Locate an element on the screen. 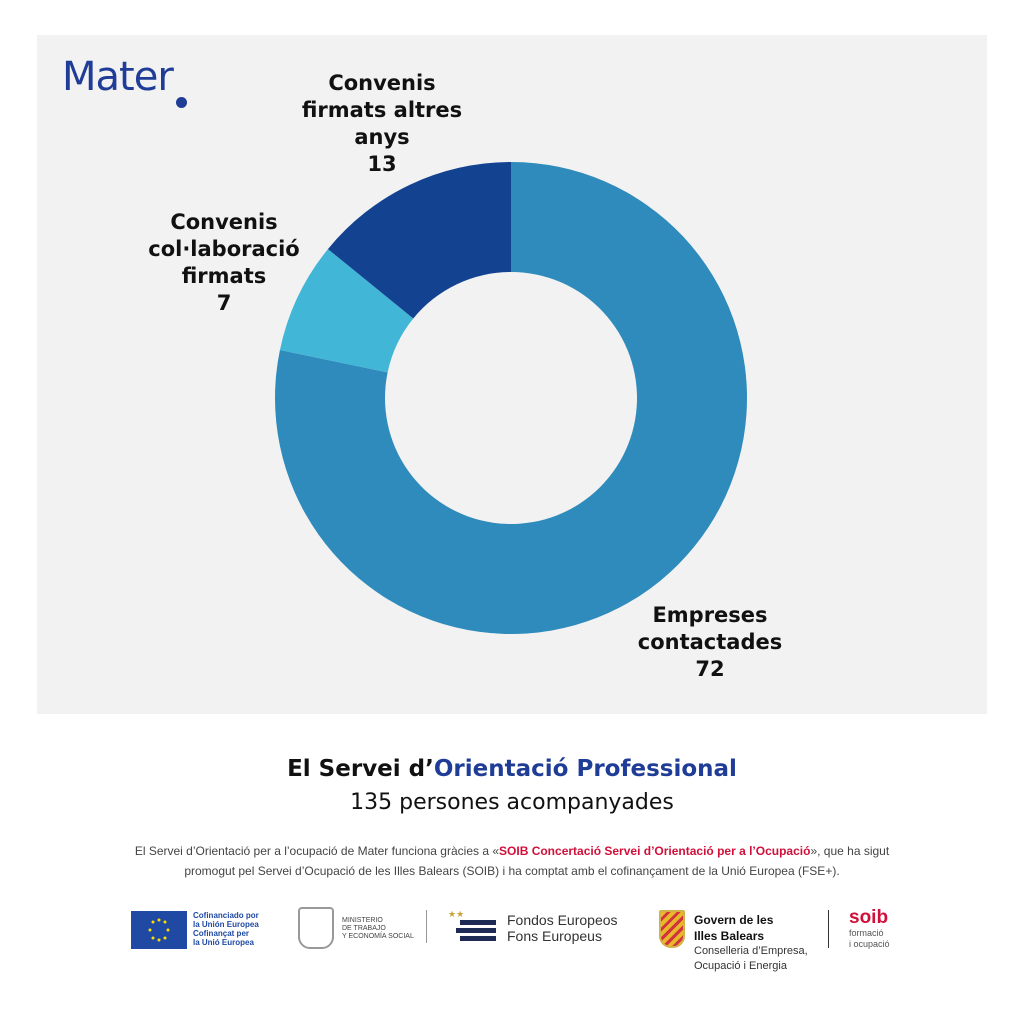 The height and width of the screenshot is (1024, 1024). label-line: Empreses is located at coordinates (710, 615).